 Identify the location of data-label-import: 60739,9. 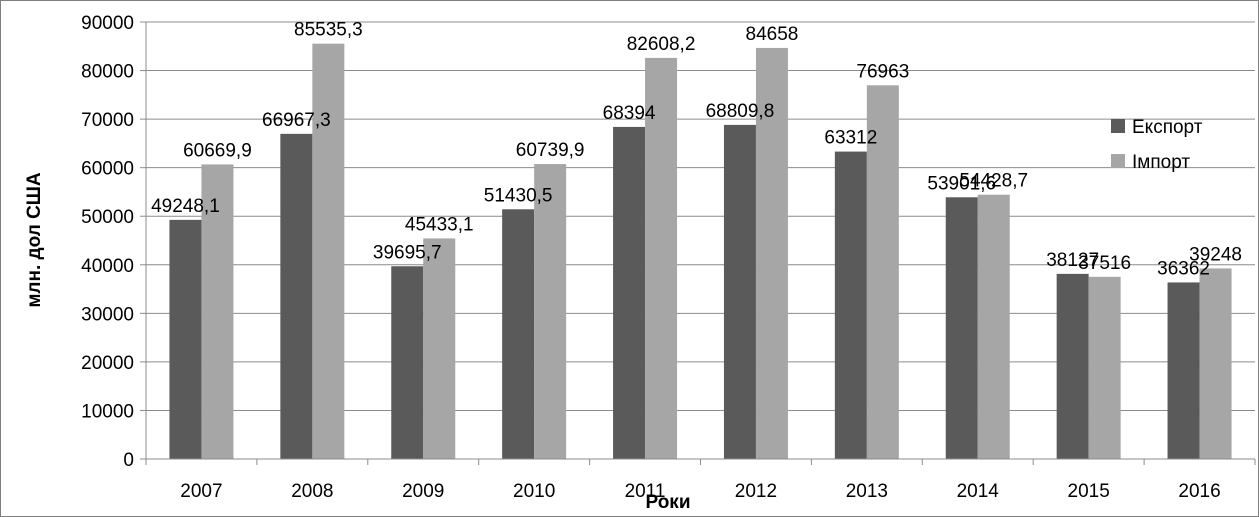
(550, 150).